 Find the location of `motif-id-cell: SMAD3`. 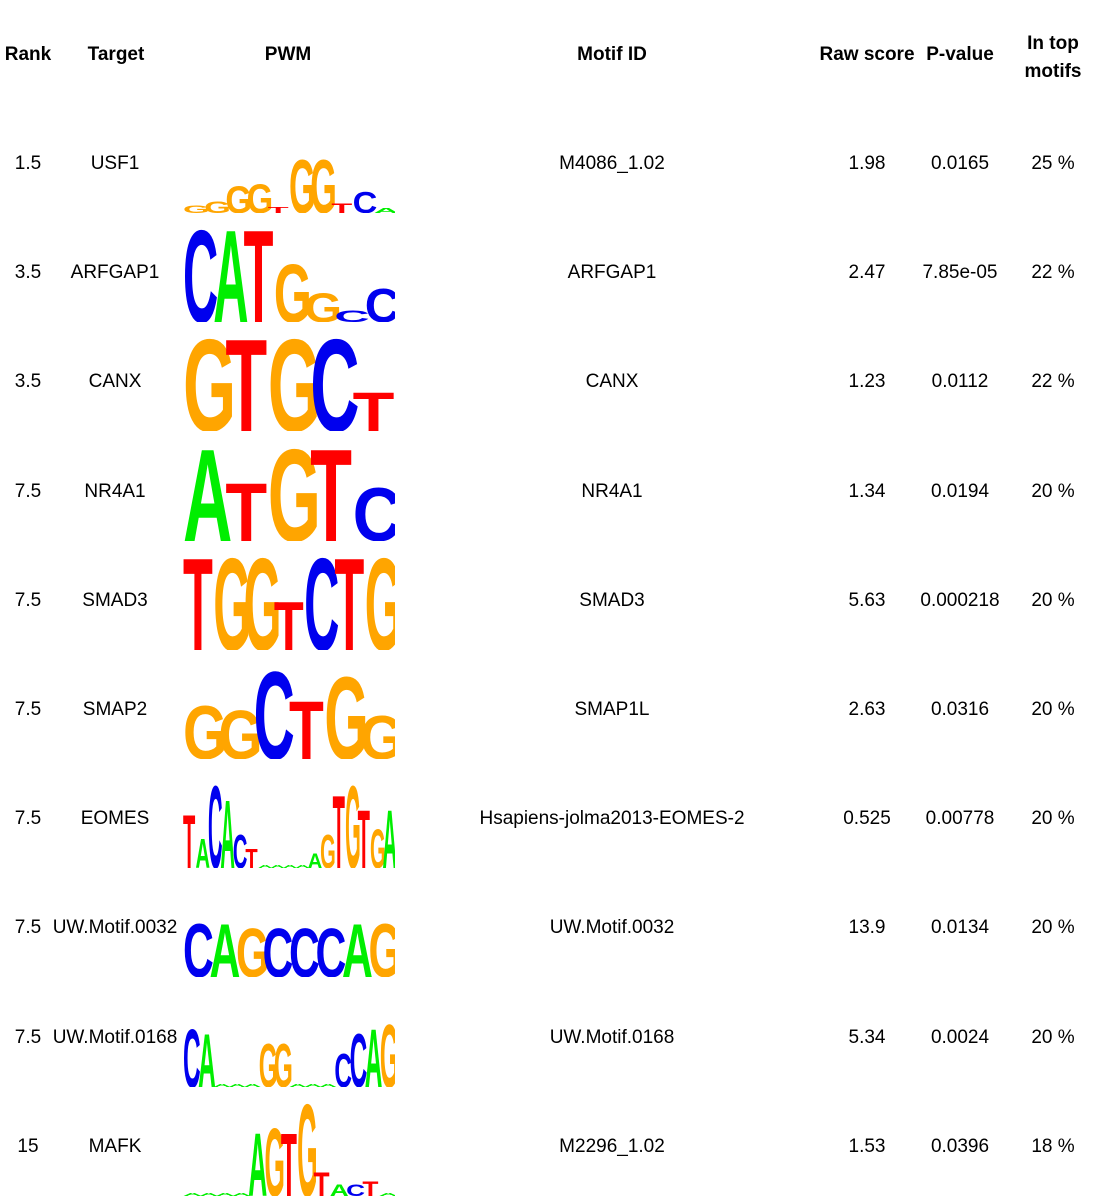

motif-id-cell: SMAD3 is located at coordinates (612, 600).